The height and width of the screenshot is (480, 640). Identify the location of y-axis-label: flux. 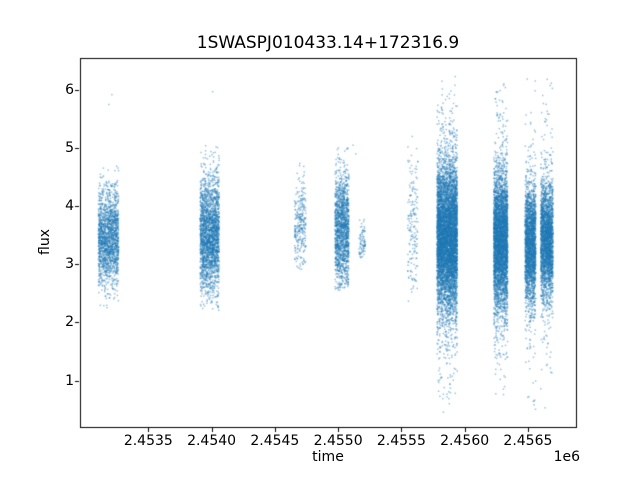
(45, 242).